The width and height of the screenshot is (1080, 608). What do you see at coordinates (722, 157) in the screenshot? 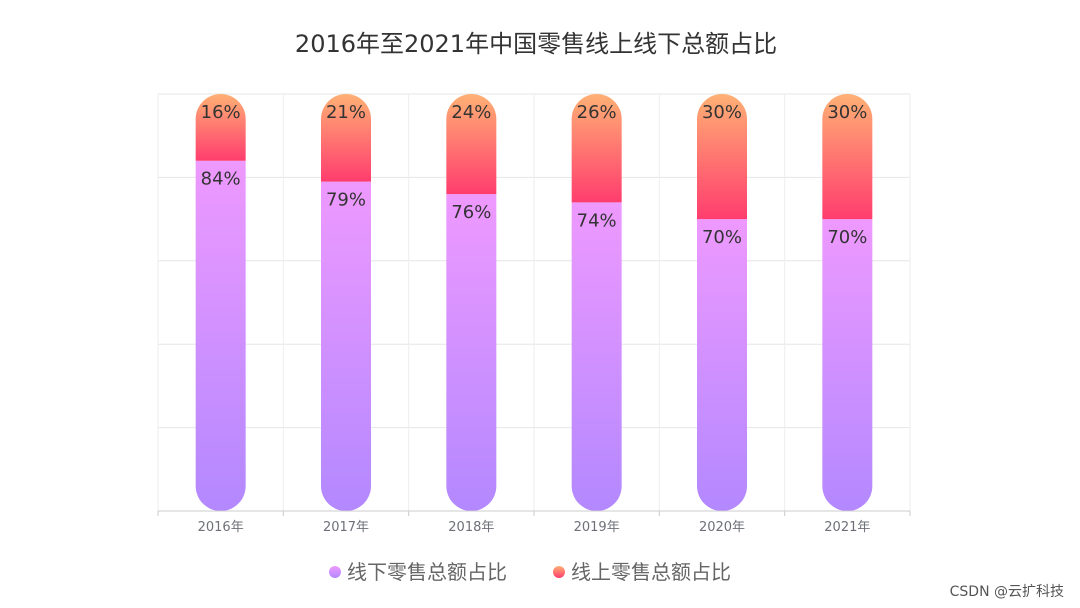
I see `bar-online-2020年` at bounding box center [722, 157].